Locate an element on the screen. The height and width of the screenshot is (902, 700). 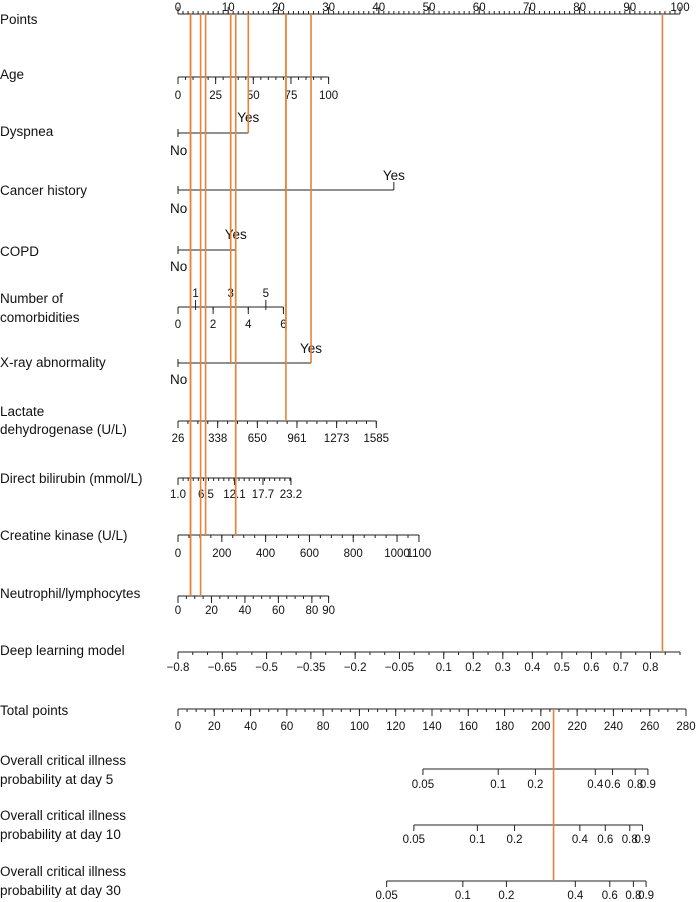
comorb-tick-label: 0 is located at coordinates (178, 325).